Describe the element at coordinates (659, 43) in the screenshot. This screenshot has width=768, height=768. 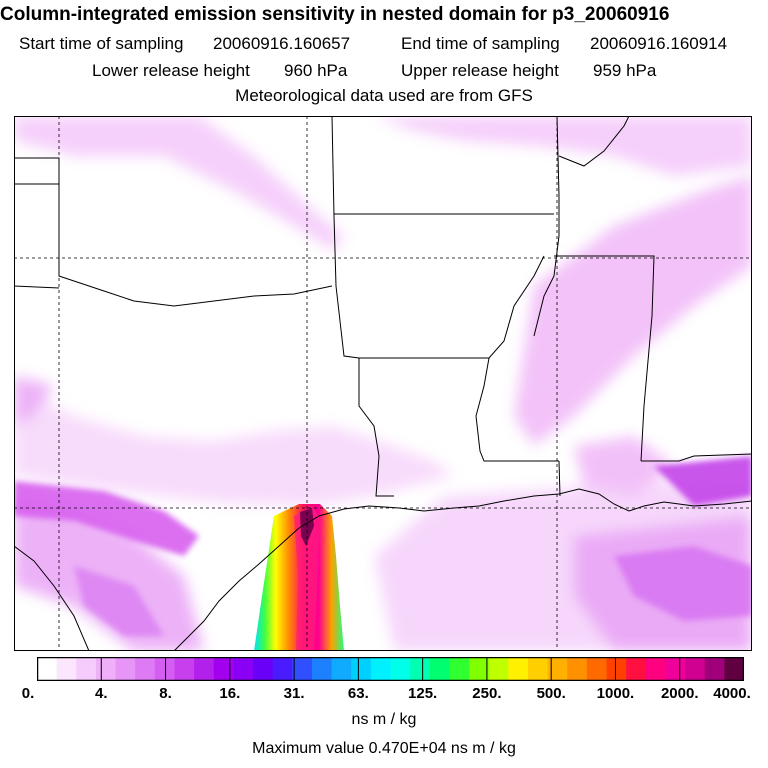
I see `end-time-value: 20060916.160914` at that location.